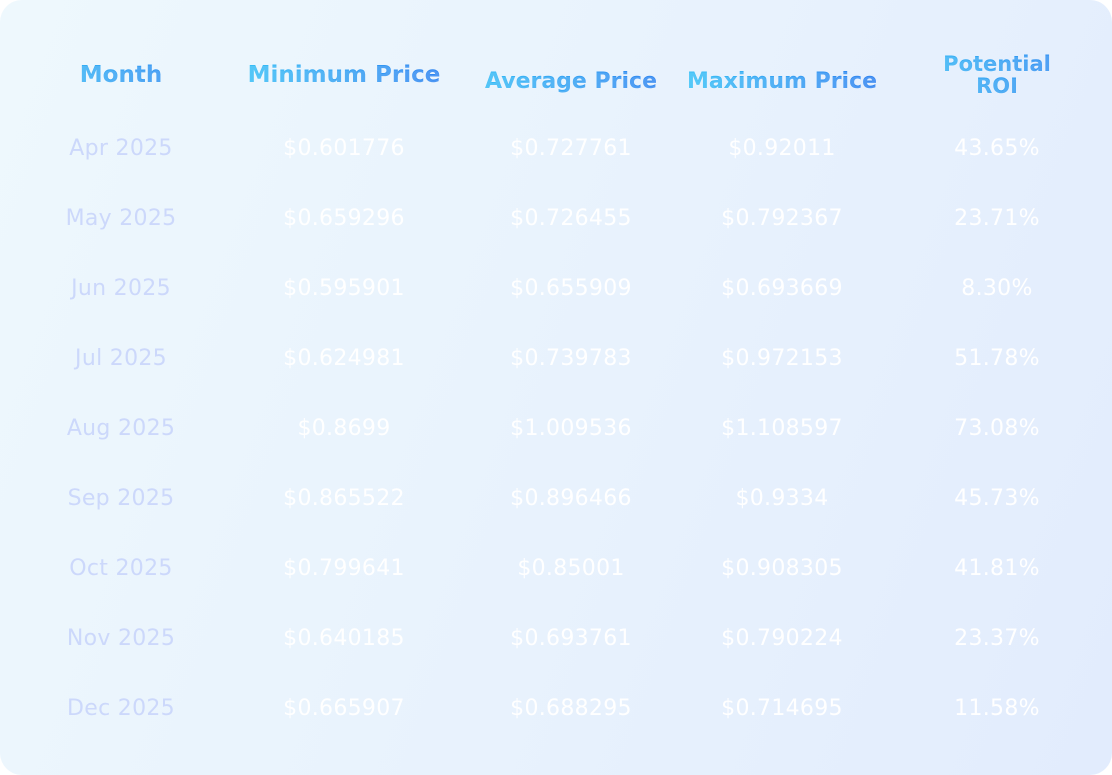 This screenshot has height=775, width=1112. I want to click on cell-month: Sep 2025, so click(121, 498).